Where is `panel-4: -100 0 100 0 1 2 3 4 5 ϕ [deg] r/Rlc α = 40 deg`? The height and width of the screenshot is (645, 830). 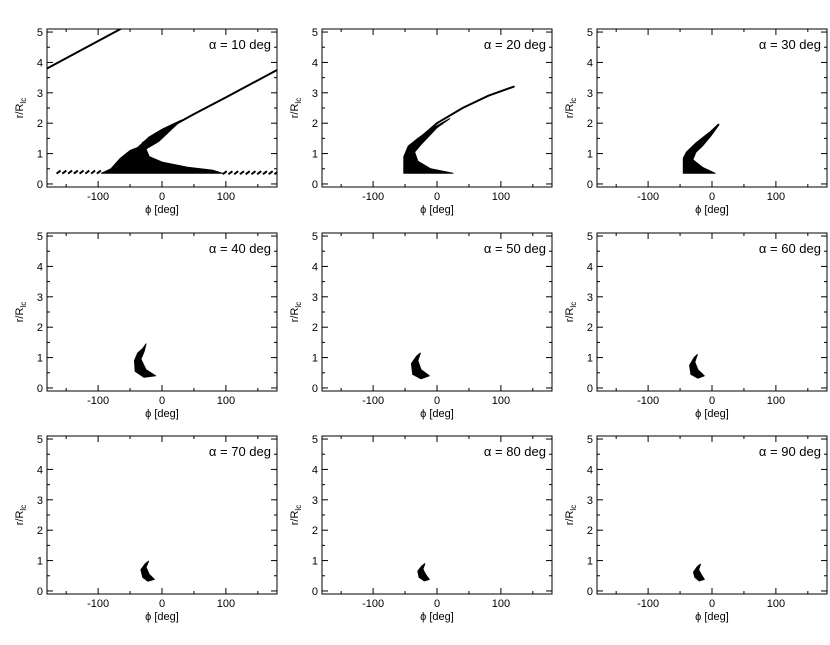
panel-4: -100 0 100 0 1 2 3 4 5 ϕ [deg] r/Rlc α = 40 deg is located at coordinates (146, 325).